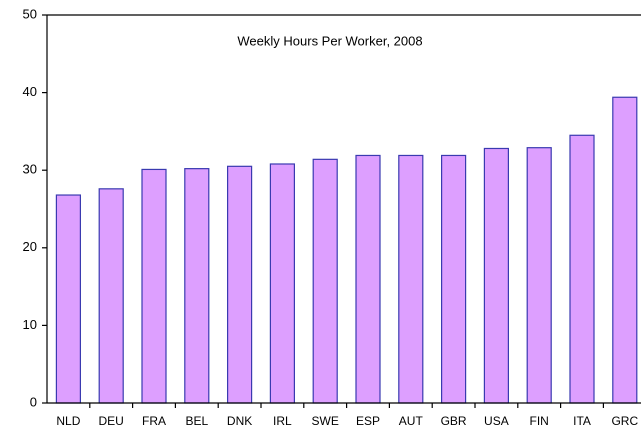 This screenshot has width=641, height=433. I want to click on y-tick-label: 10, so click(30, 324).